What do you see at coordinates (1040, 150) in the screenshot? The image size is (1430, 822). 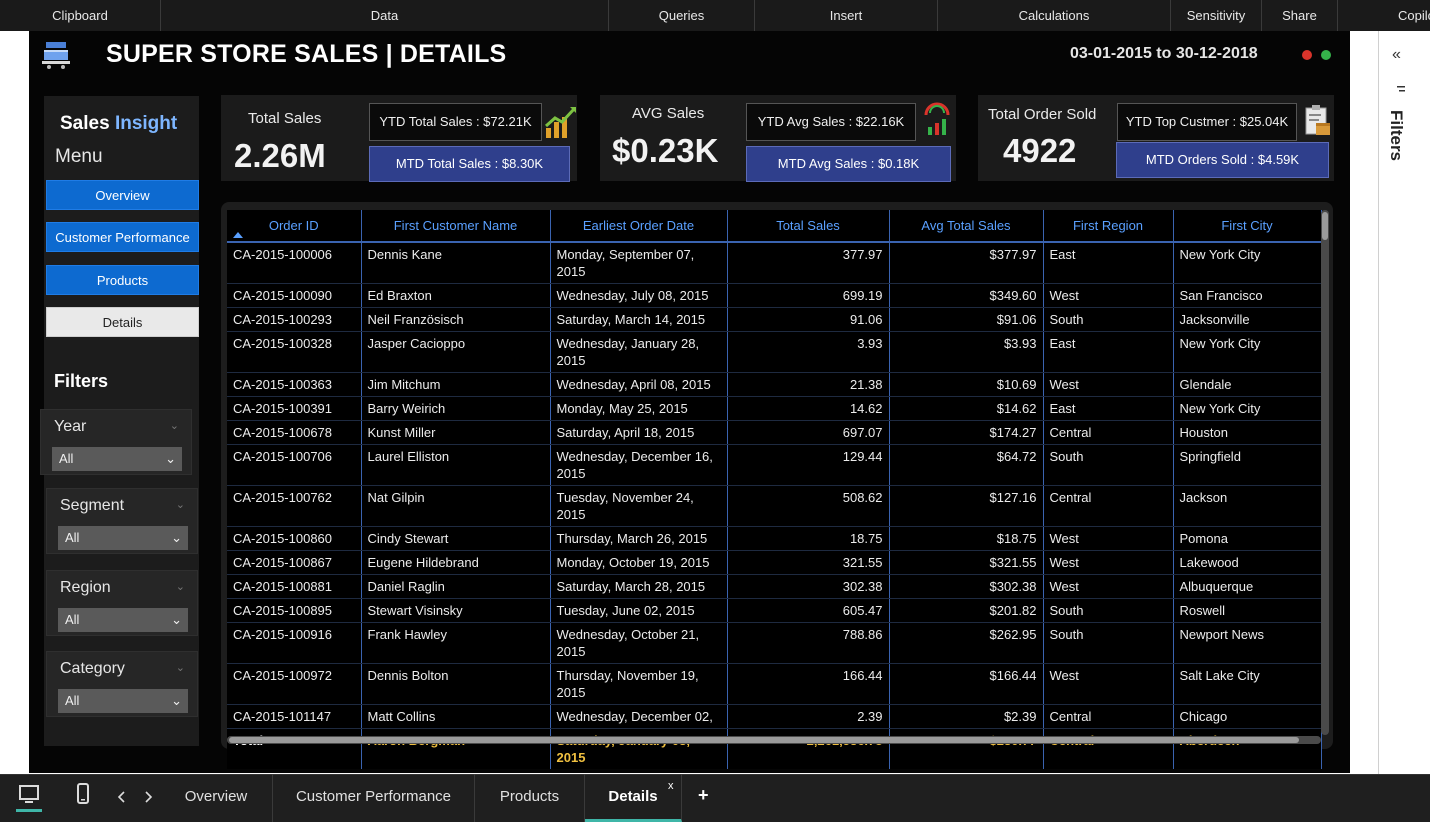 I see `kpi-value: 4922` at bounding box center [1040, 150].